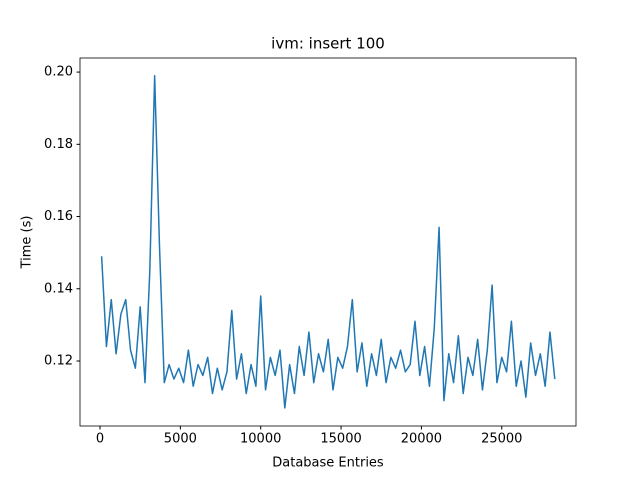 This screenshot has height=484, width=640. Describe the element at coordinates (328, 44) in the screenshot. I see `chart-title: ivm: insert 100` at that location.